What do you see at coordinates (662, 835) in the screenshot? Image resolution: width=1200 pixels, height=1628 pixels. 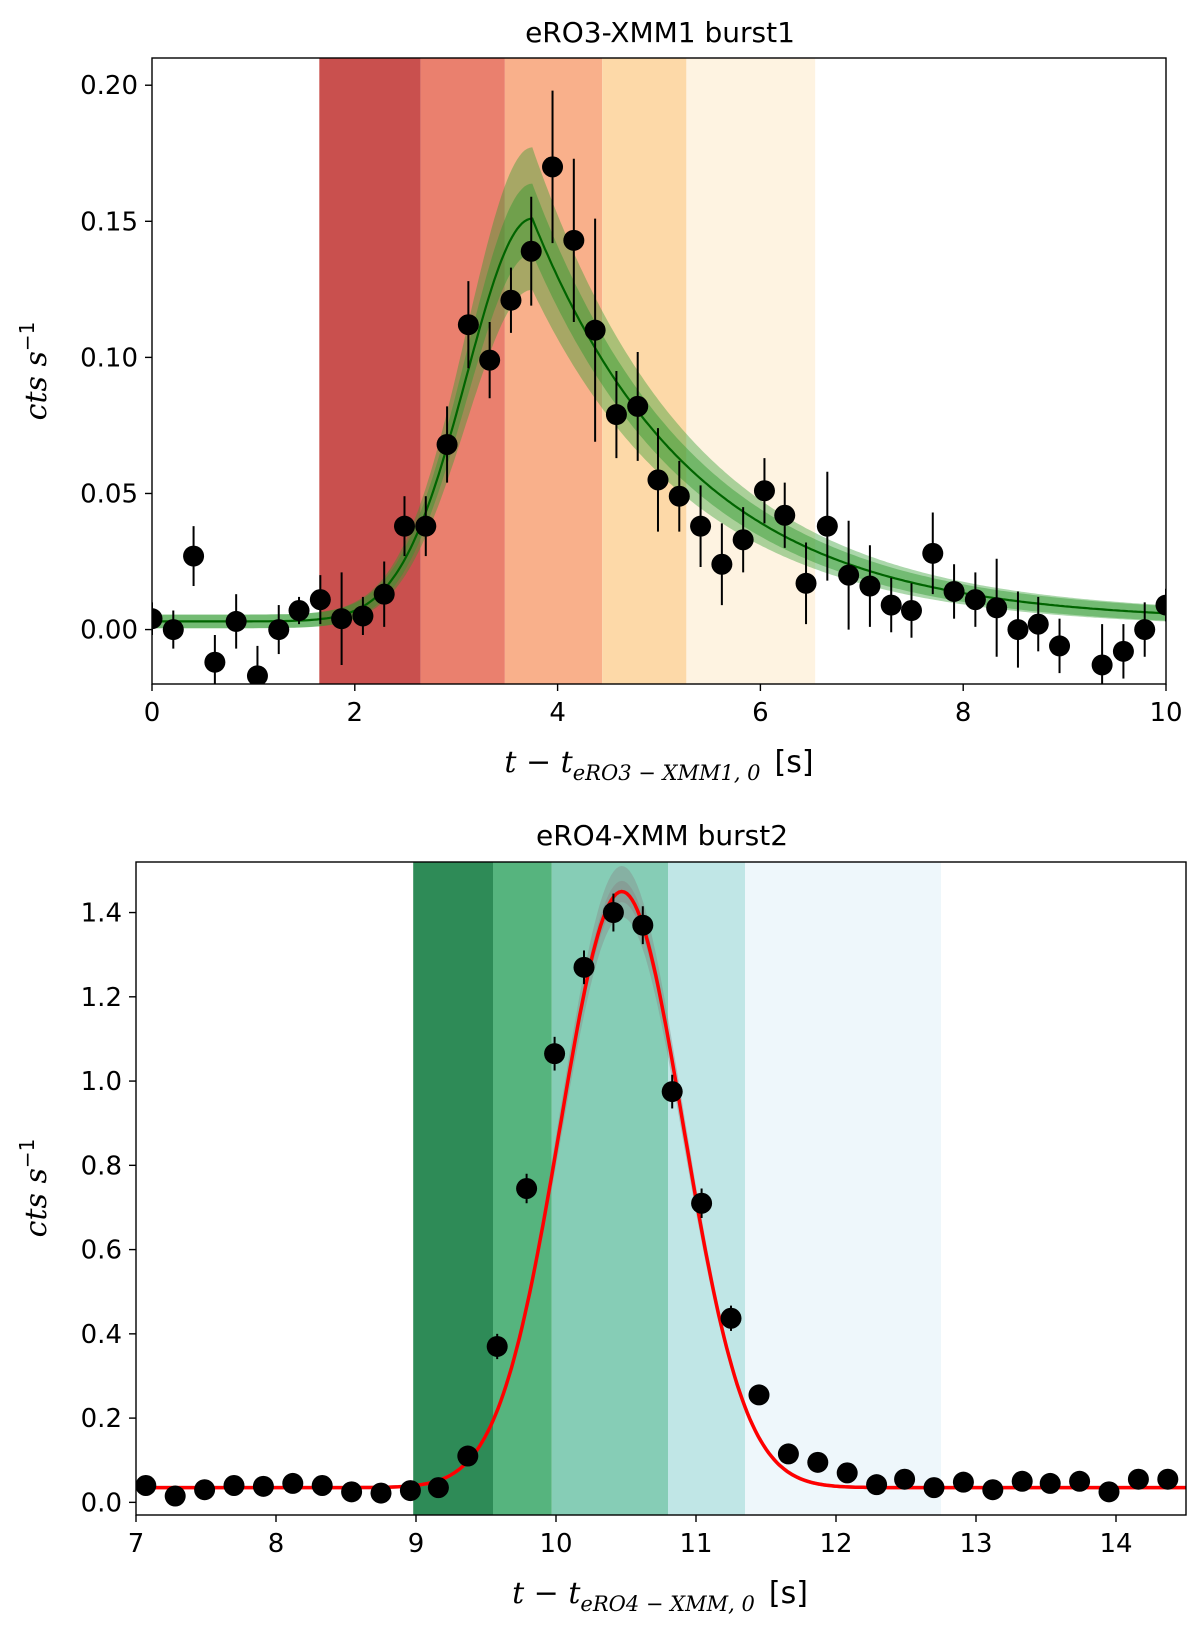 I see `bottom-chart-title: eRO4-XMM burst2` at bounding box center [662, 835].